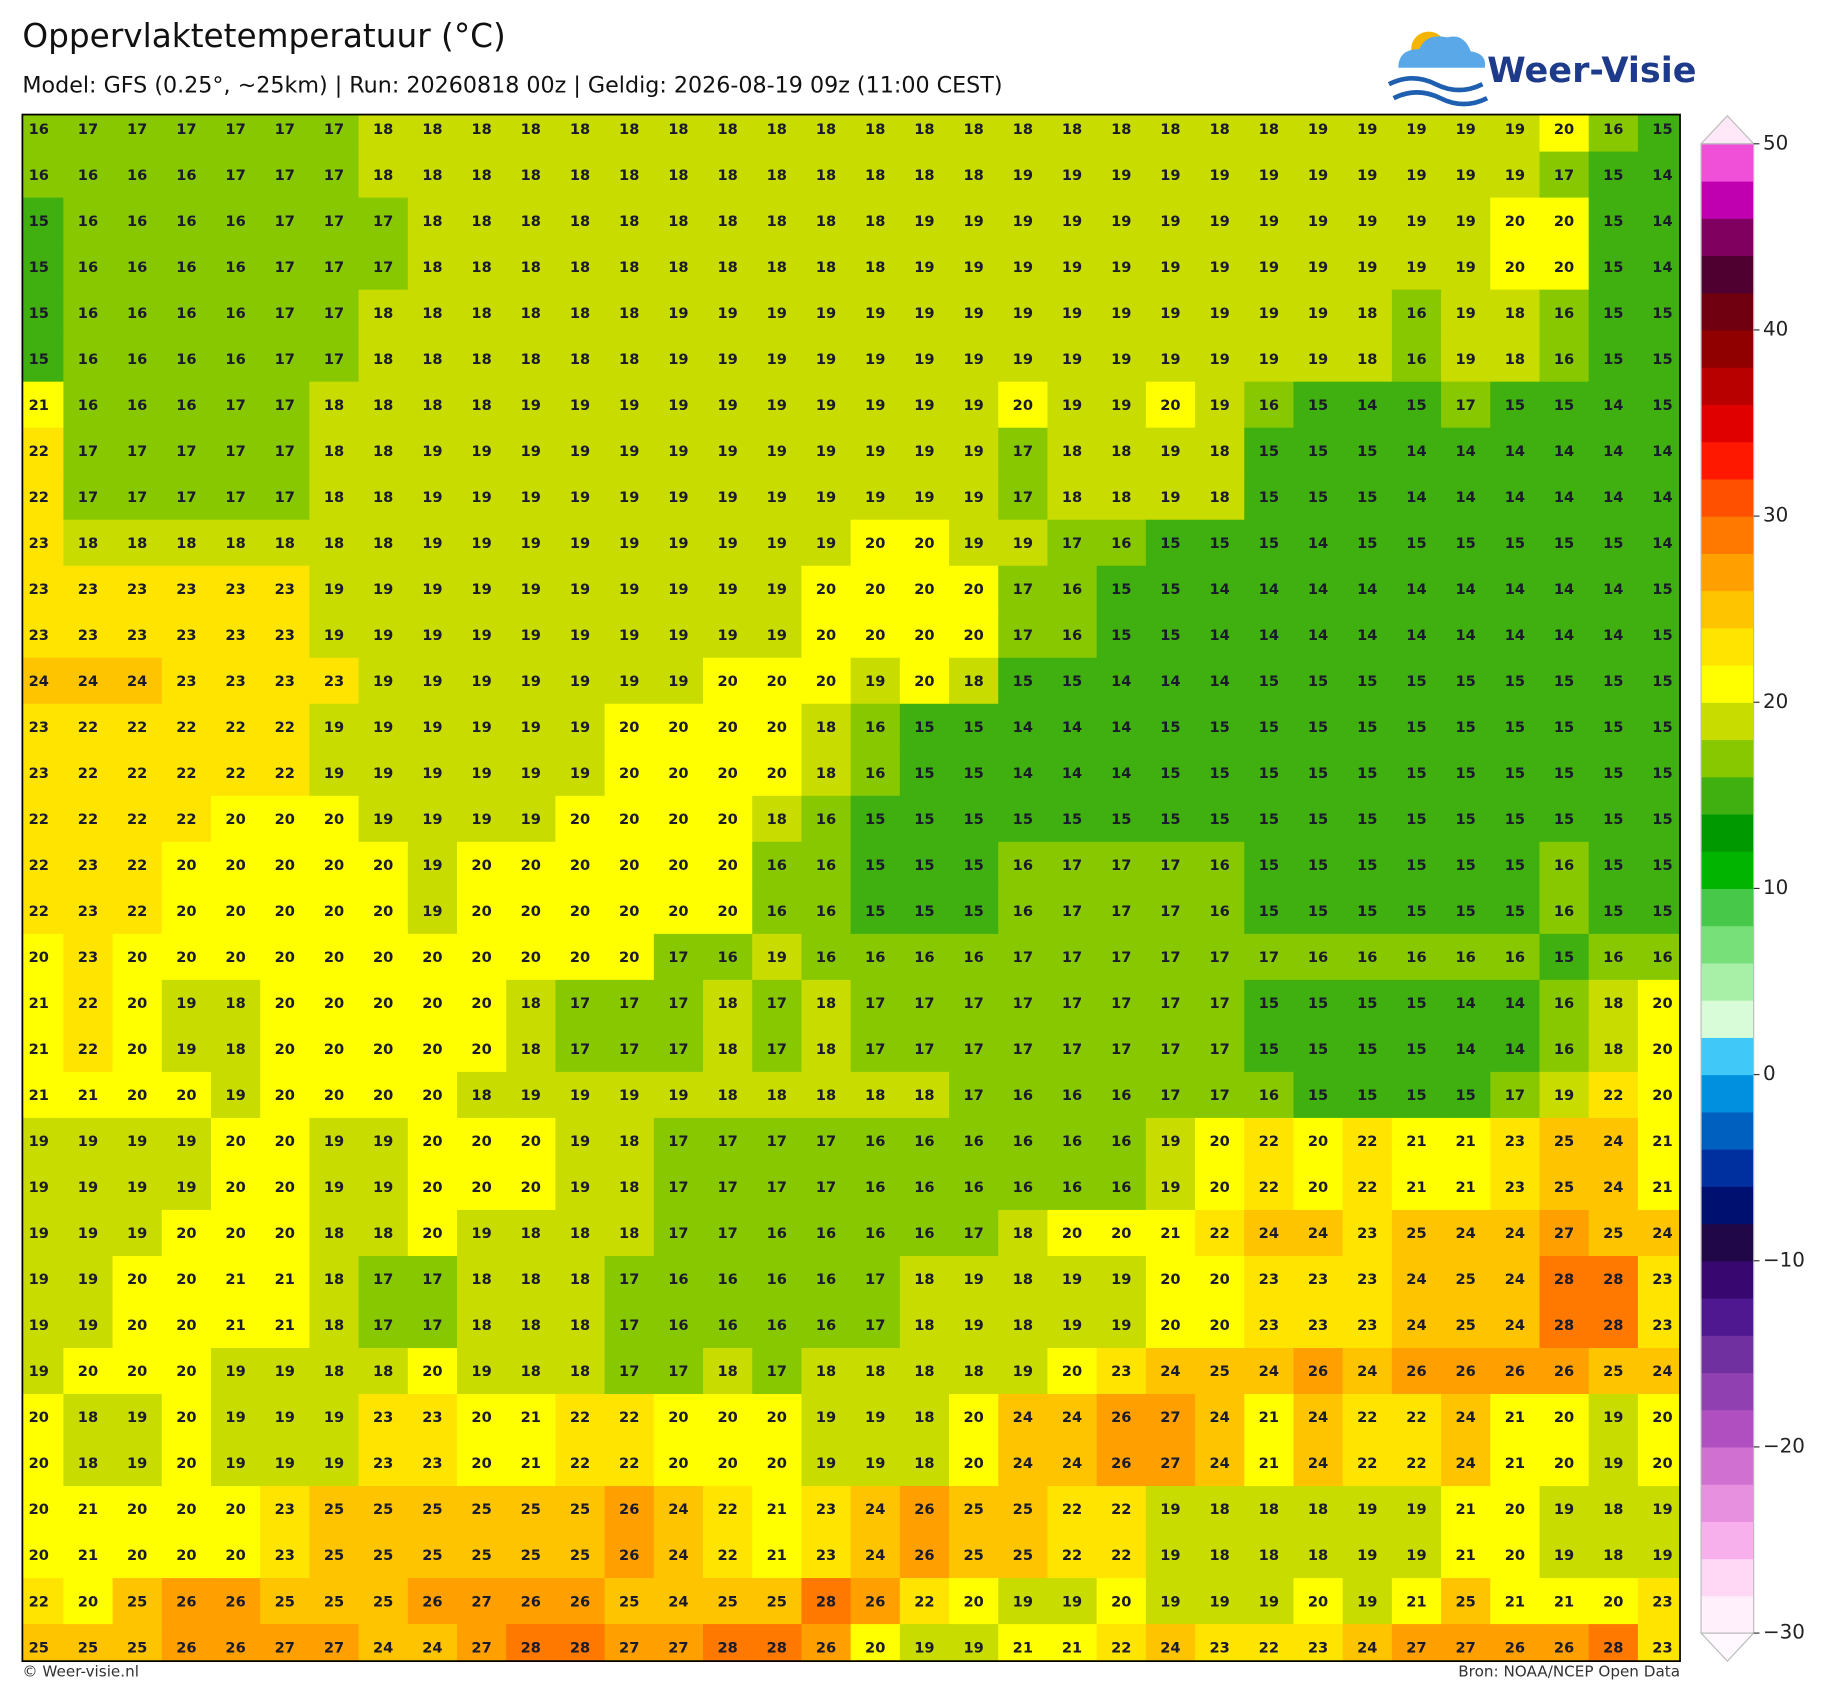 The width and height of the screenshot is (1824, 1681). What do you see at coordinates (235, 1601) in the screenshot?
I see `cell-value: 26` at bounding box center [235, 1601].